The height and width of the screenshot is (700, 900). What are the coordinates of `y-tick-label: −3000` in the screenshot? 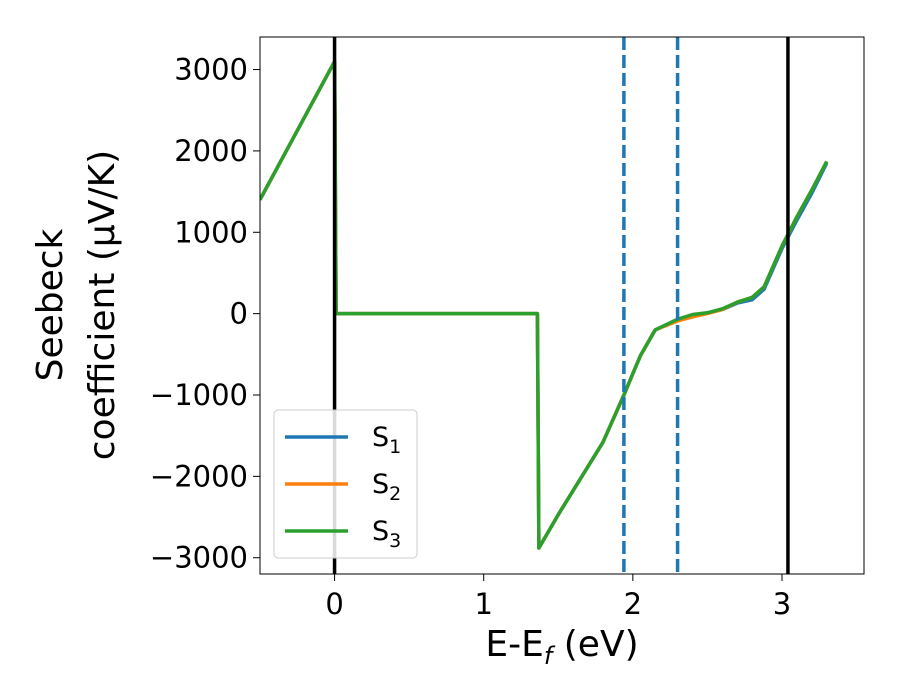 It's located at (199, 558).